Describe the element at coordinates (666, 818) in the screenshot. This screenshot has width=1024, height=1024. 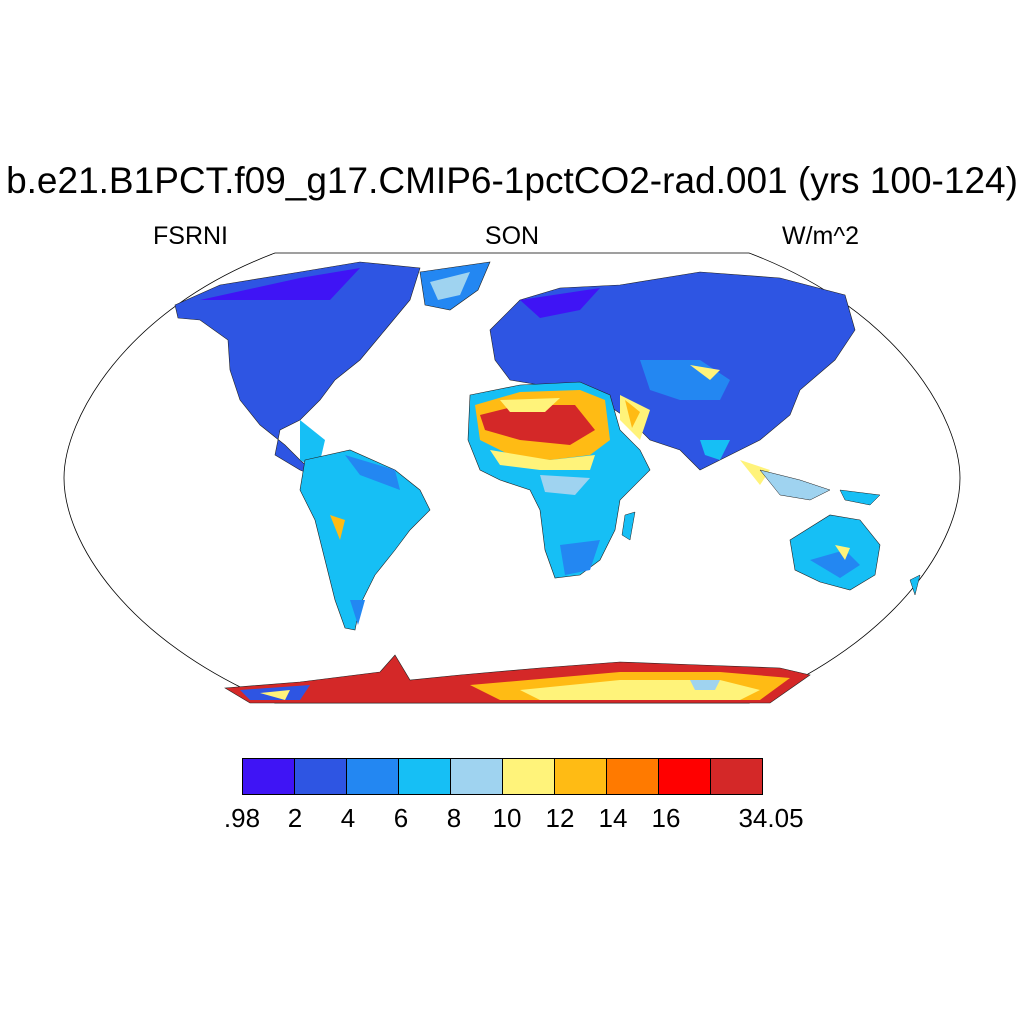
I see `colorbar-label-8: 16` at that location.